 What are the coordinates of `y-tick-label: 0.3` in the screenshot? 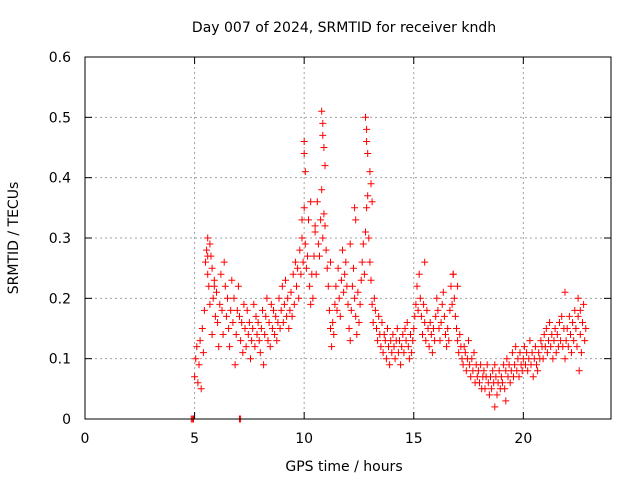 It's located at (60, 239).